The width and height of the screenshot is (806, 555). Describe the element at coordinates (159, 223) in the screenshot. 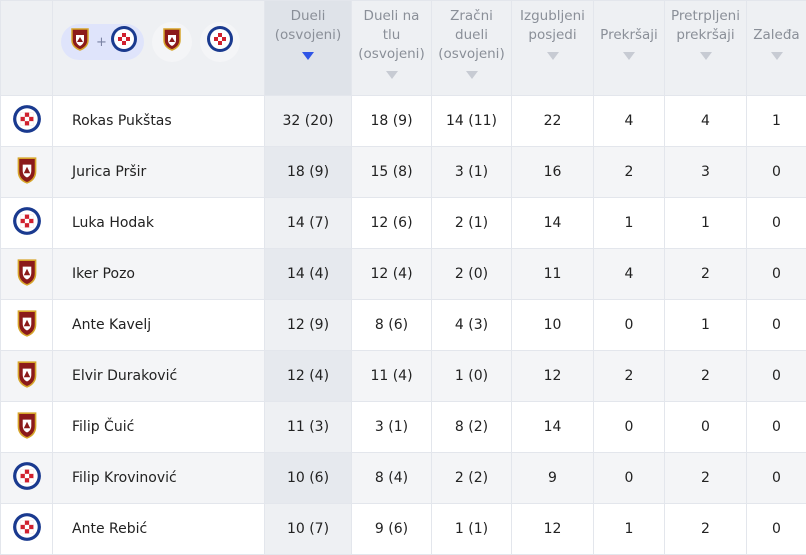

I see `player-name: Luka Hodak` at that location.